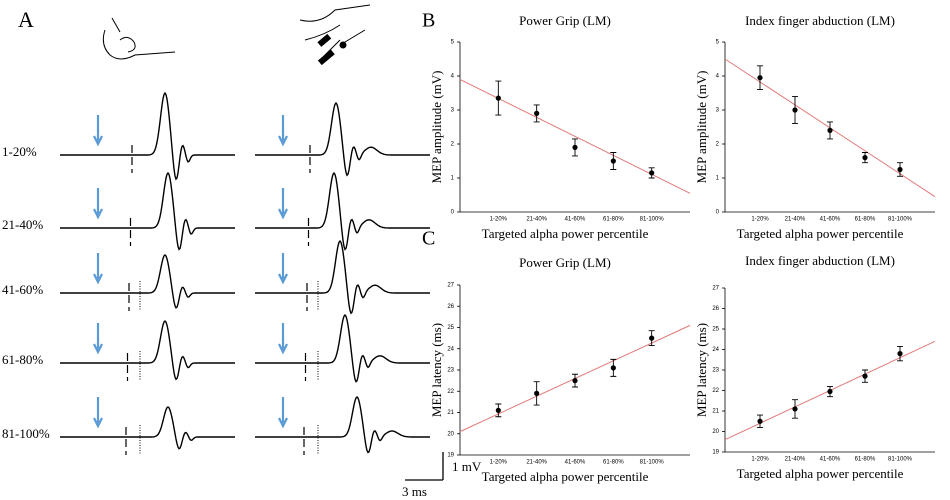 The height and width of the screenshot is (500, 950). I want to click on row-label: 41-60%, so click(22, 289).